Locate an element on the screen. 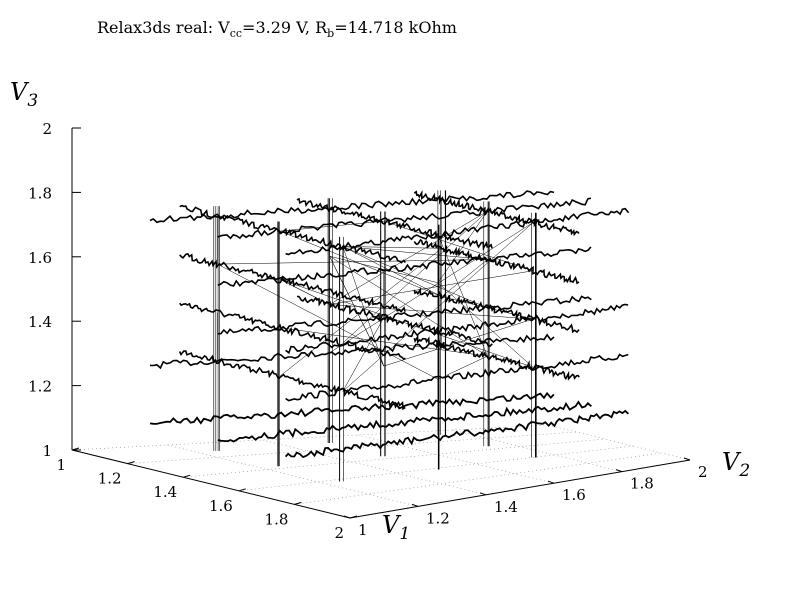 The image size is (800, 600). x-axis-line is located at coordinates (211, 484).